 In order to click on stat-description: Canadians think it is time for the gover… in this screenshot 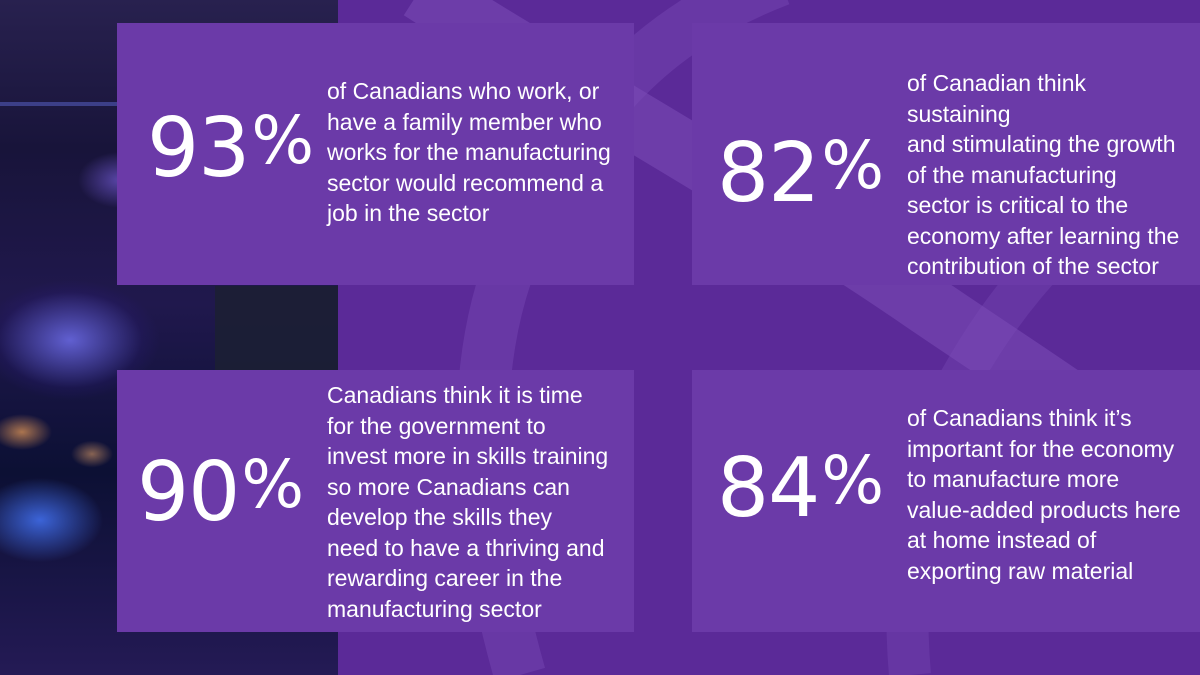, I will do `click(468, 502)`.